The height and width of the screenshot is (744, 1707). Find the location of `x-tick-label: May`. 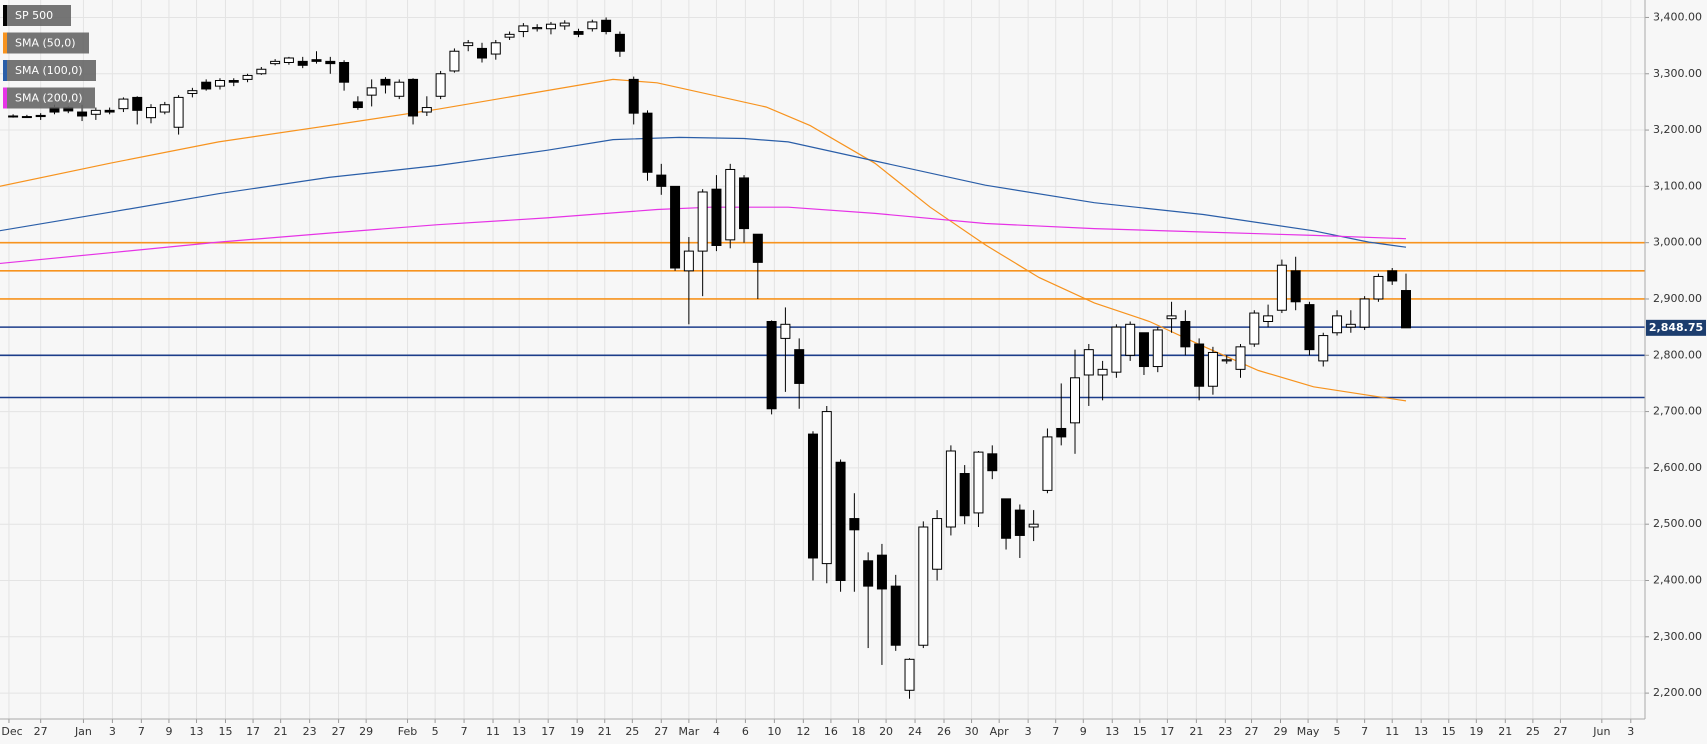

x-tick-label: May is located at coordinates (1308, 731).